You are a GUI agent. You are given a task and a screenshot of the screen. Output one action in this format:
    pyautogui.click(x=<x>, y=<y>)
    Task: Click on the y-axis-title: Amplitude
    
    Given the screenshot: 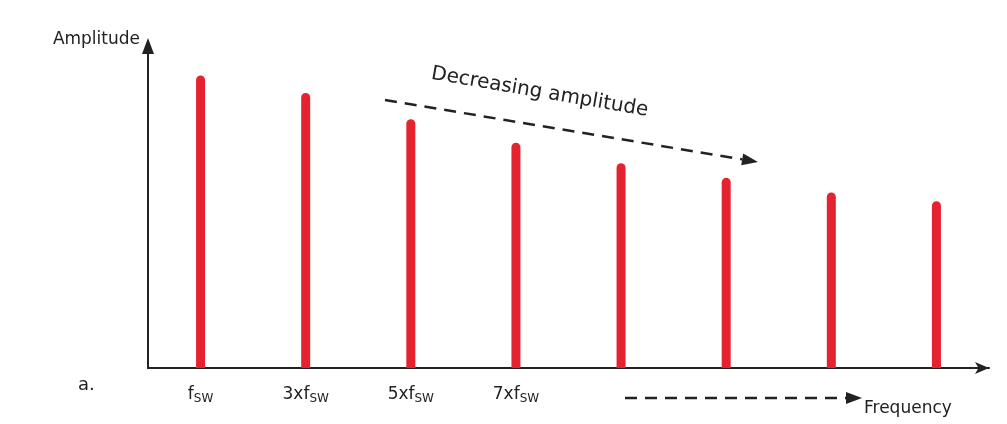 What is the action you would take?
    pyautogui.click(x=96, y=37)
    